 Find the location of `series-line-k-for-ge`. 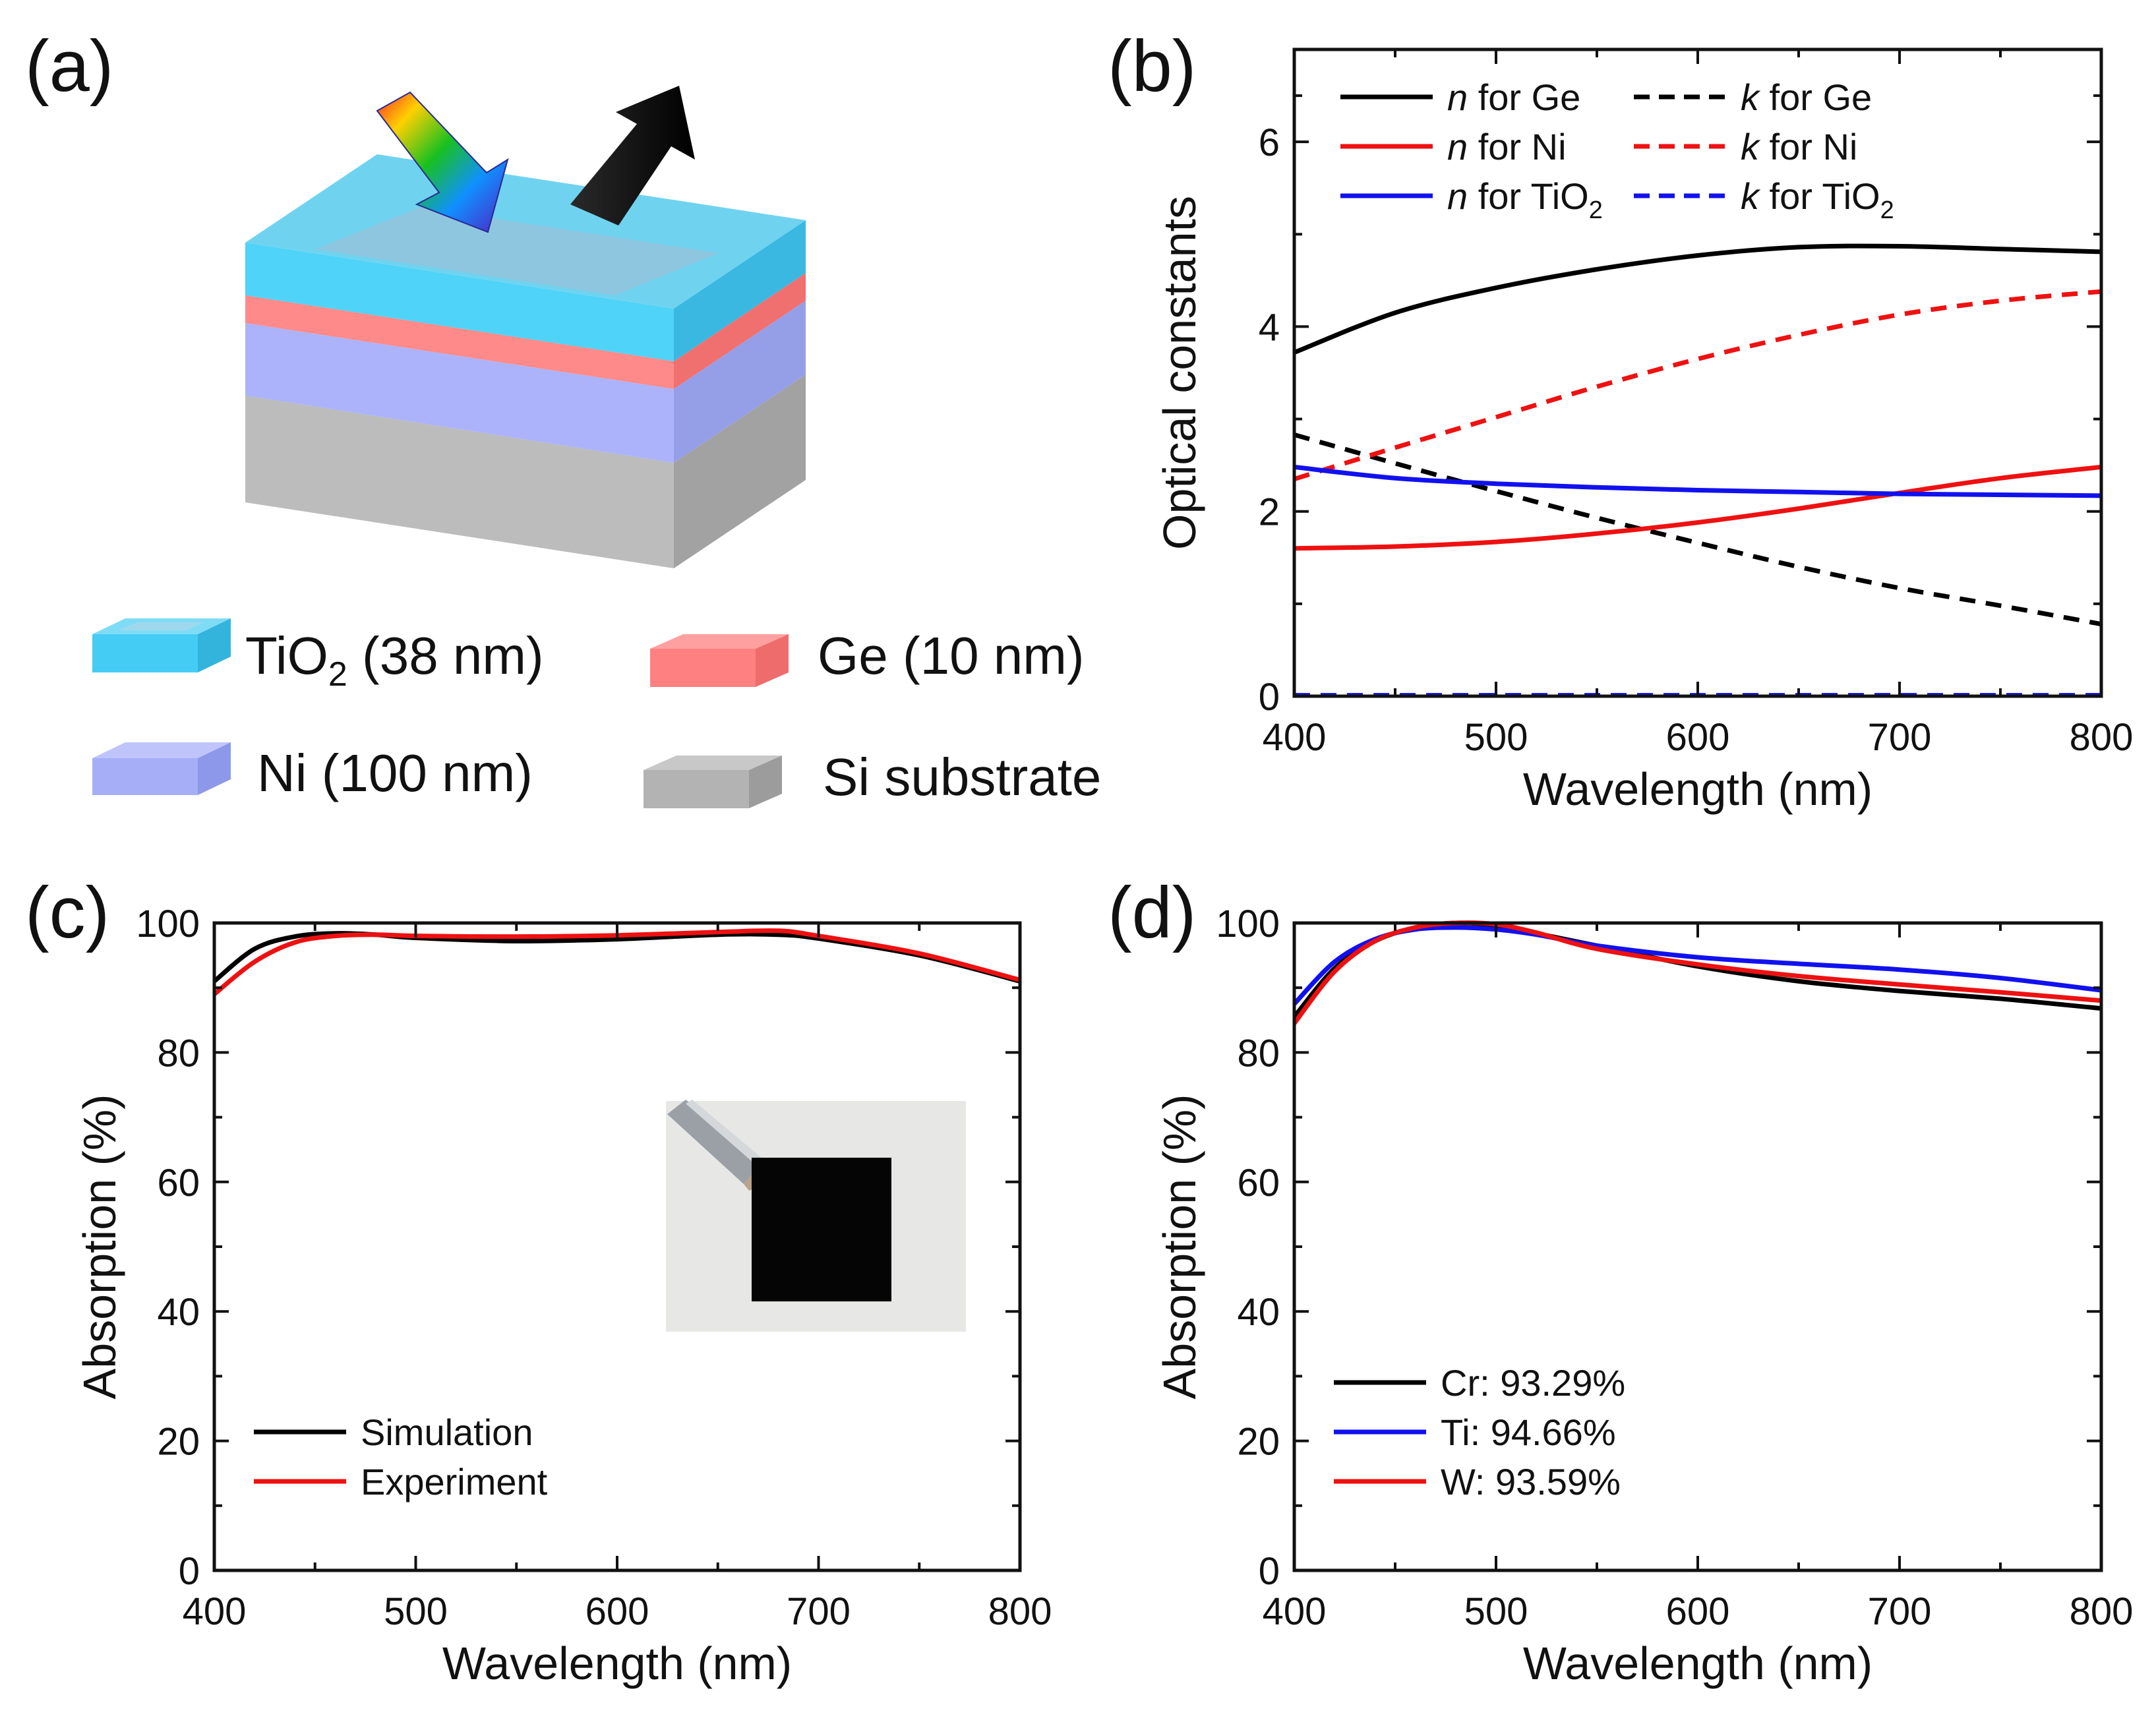

series-line-k-for-ge is located at coordinates (1697, 529).